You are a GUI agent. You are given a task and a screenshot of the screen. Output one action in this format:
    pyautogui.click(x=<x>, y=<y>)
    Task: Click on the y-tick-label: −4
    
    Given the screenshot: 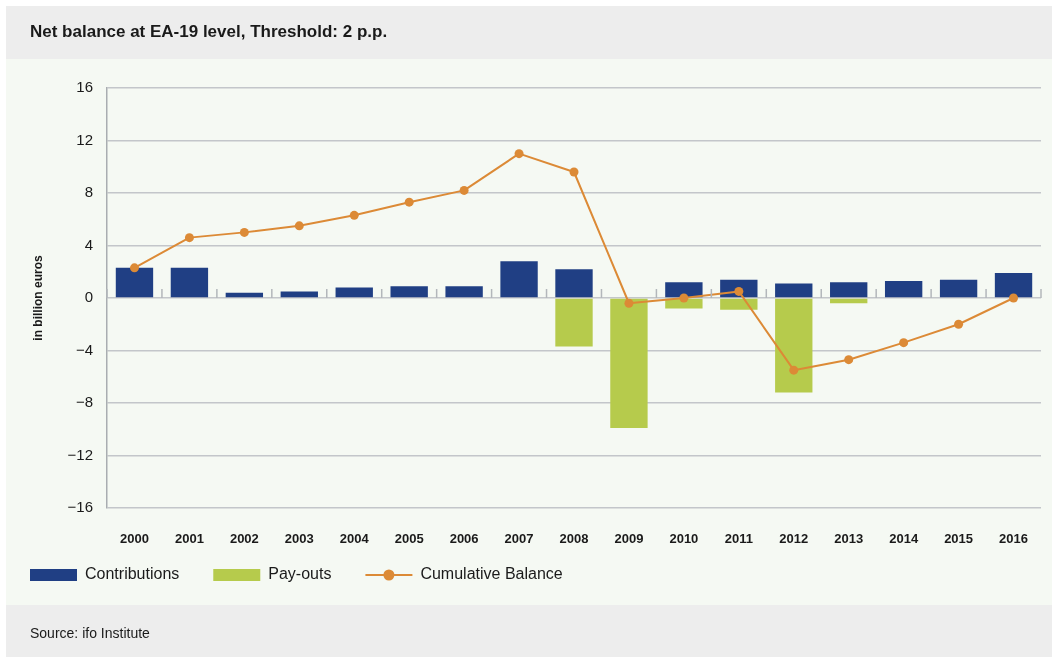 What is the action you would take?
    pyautogui.click(x=84, y=349)
    